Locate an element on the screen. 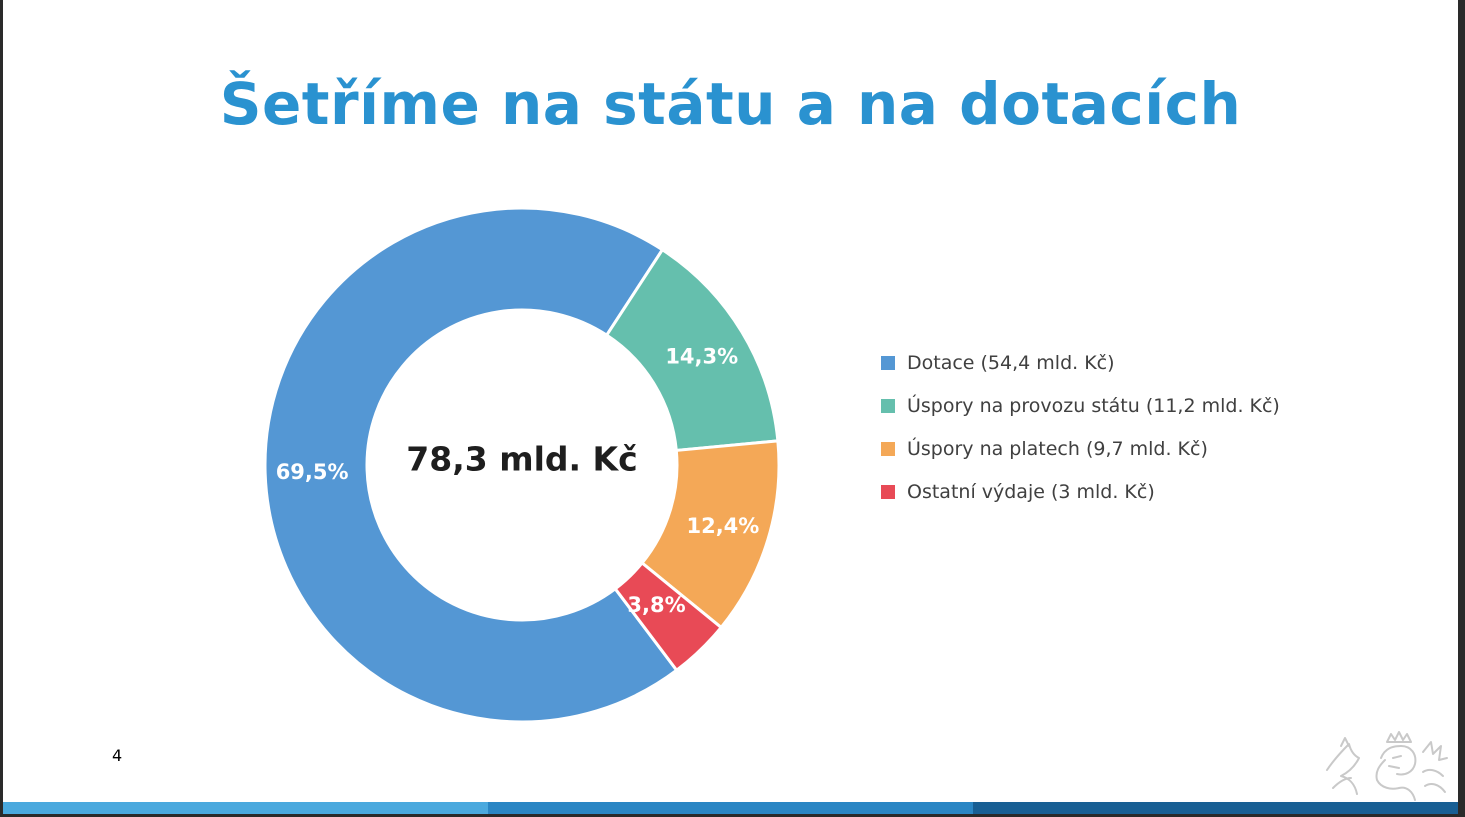  legend-label: Ostatní výdaje (3 mld. Kč) is located at coordinates (1031, 491).